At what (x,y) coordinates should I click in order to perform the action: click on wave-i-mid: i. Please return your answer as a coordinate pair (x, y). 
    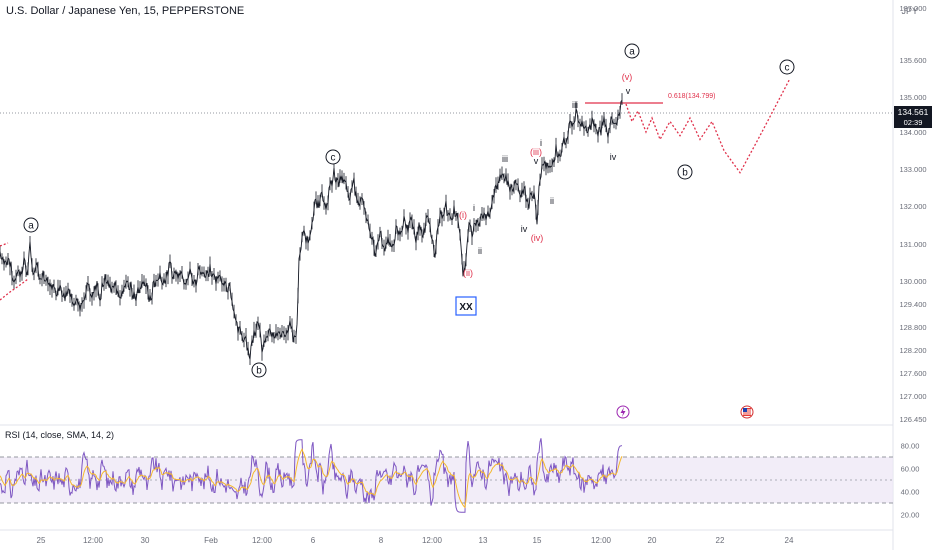
    Looking at the image, I should click on (541, 143).